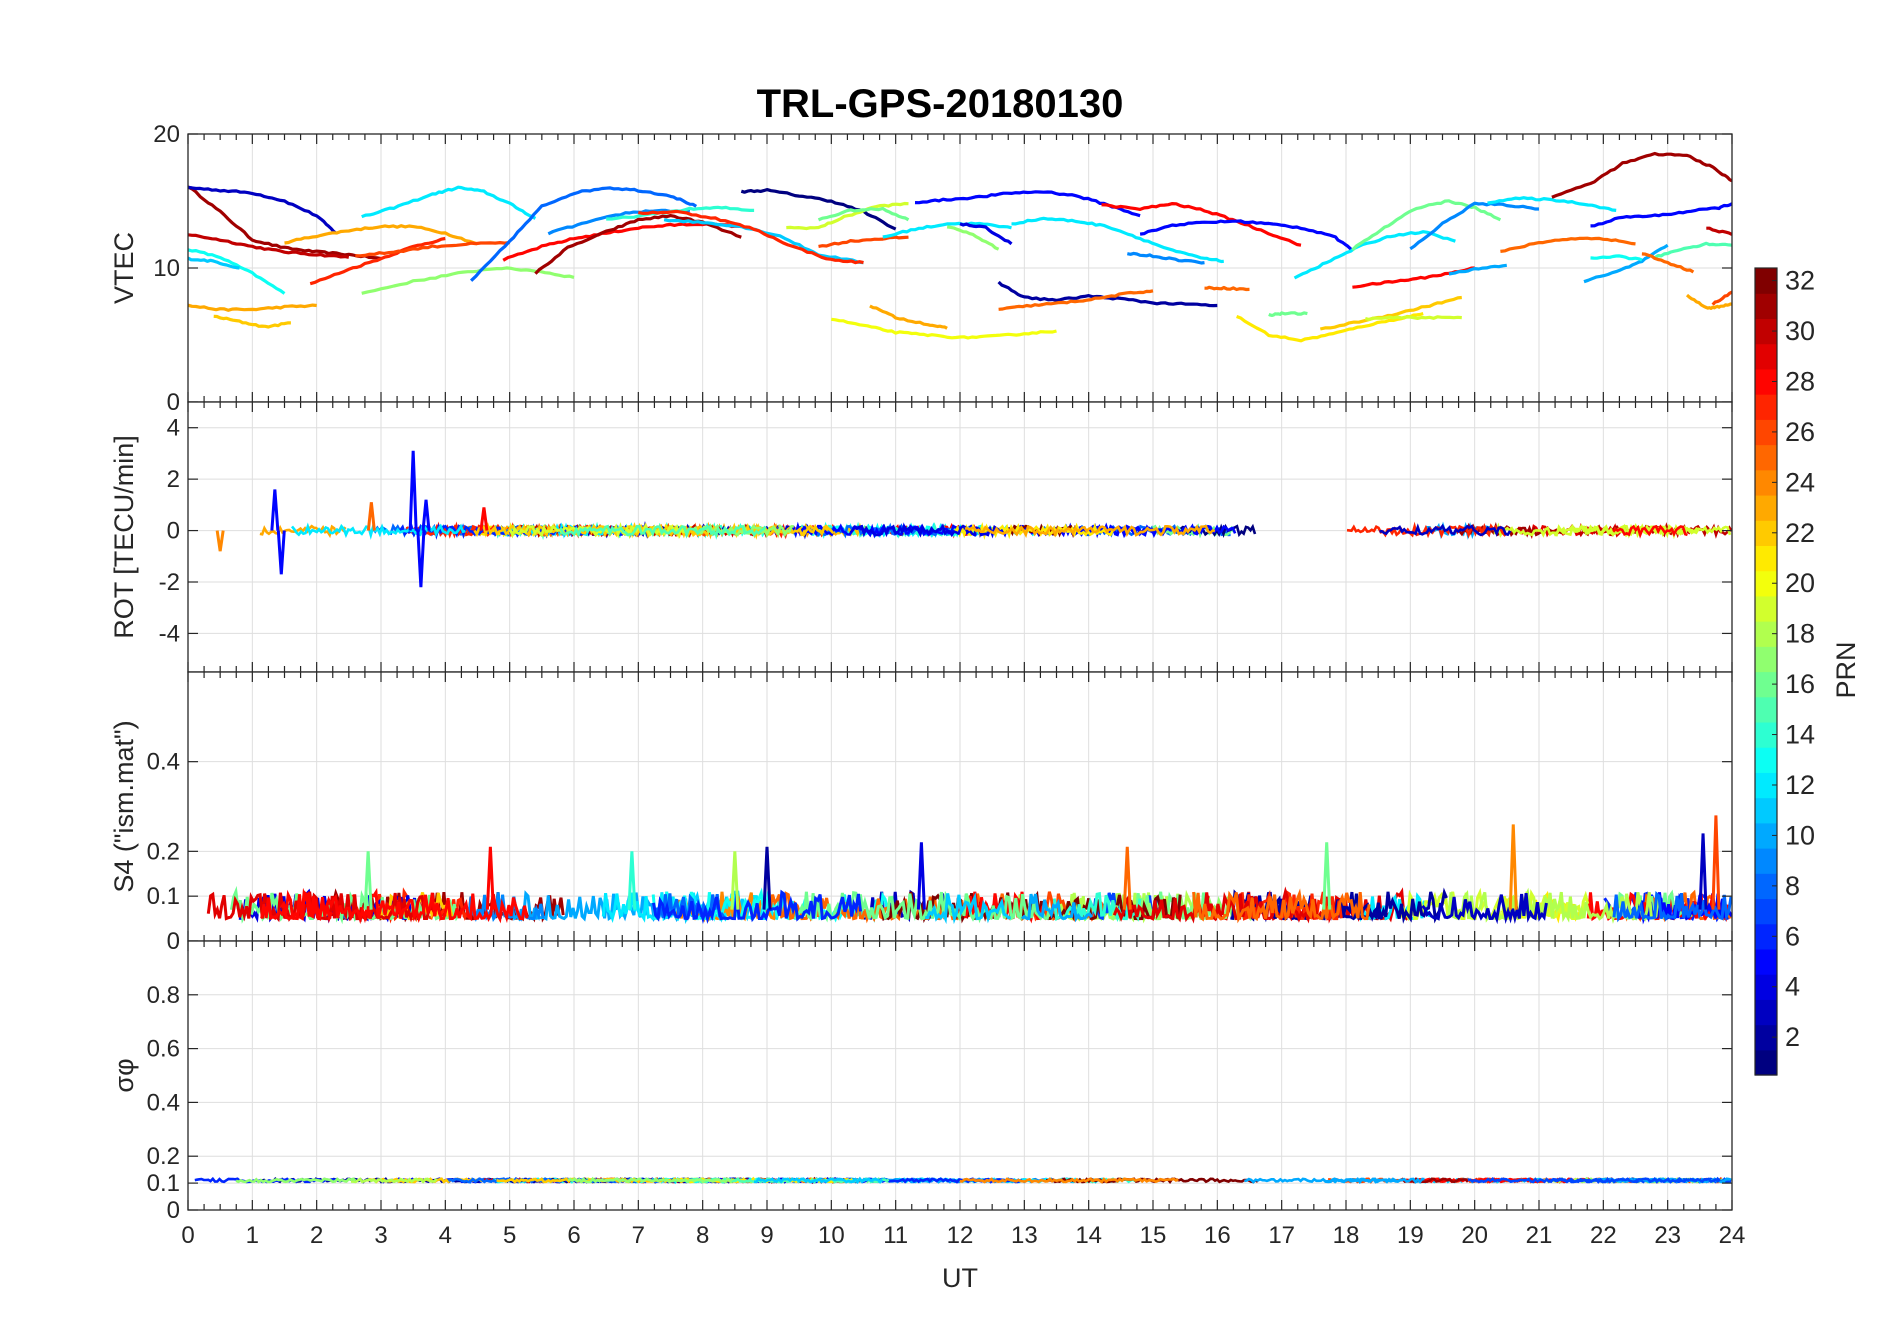 The height and width of the screenshot is (1330, 1902). What do you see at coordinates (1346, 1235) in the screenshot?
I see `x-tick-label: 18` at bounding box center [1346, 1235].